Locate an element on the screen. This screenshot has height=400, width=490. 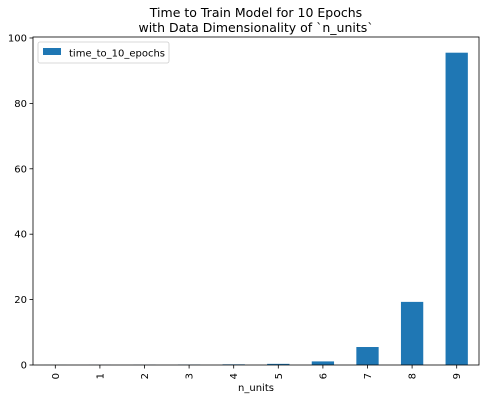
y-tick-label-0: 0 is located at coordinates (24, 366).